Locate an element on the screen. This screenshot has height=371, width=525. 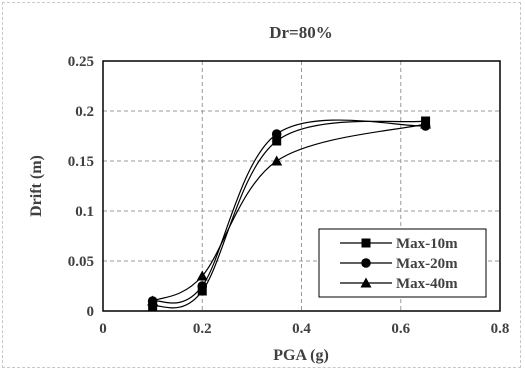
legend-label: Max-10m is located at coordinates (427, 244).